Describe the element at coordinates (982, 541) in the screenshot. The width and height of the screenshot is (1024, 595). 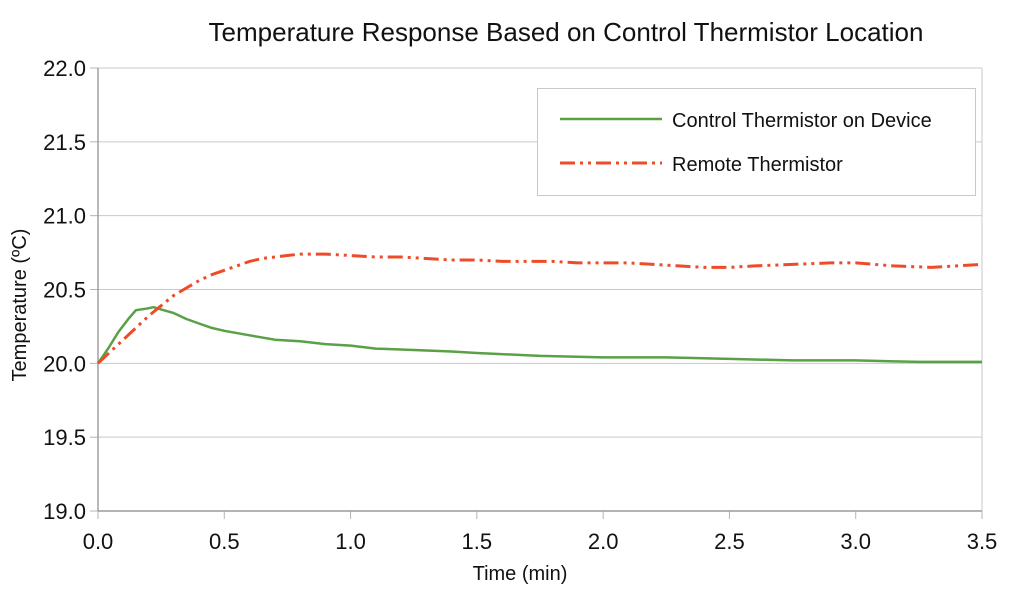
I see `x-tick-label: 3.5` at that location.